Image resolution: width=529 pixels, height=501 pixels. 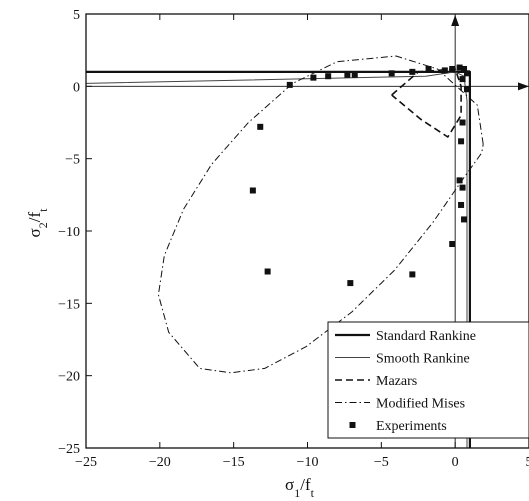 What do you see at coordinates (411, 426) in the screenshot?
I see `legend-label: Experiments` at bounding box center [411, 426].